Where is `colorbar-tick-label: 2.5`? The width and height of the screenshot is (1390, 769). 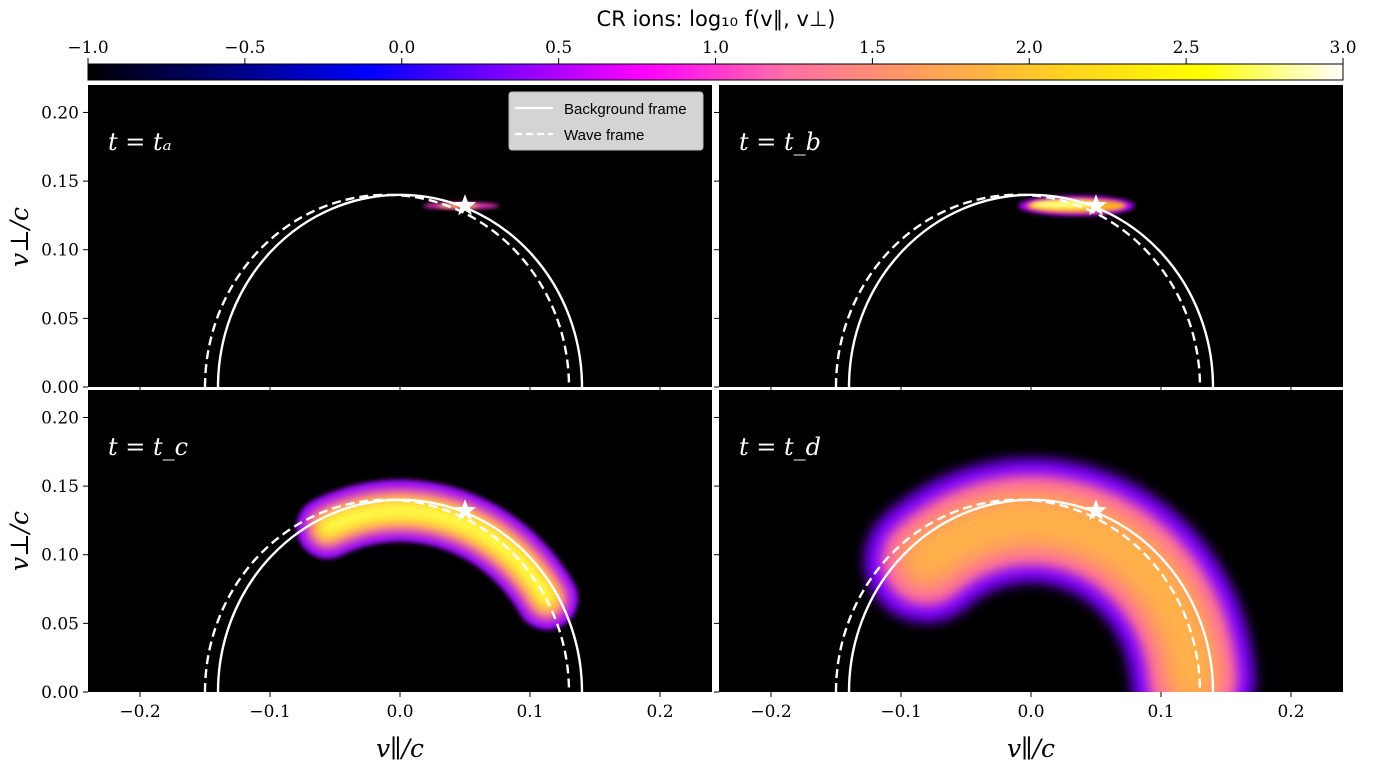 colorbar-tick-label: 2.5 is located at coordinates (1186, 48).